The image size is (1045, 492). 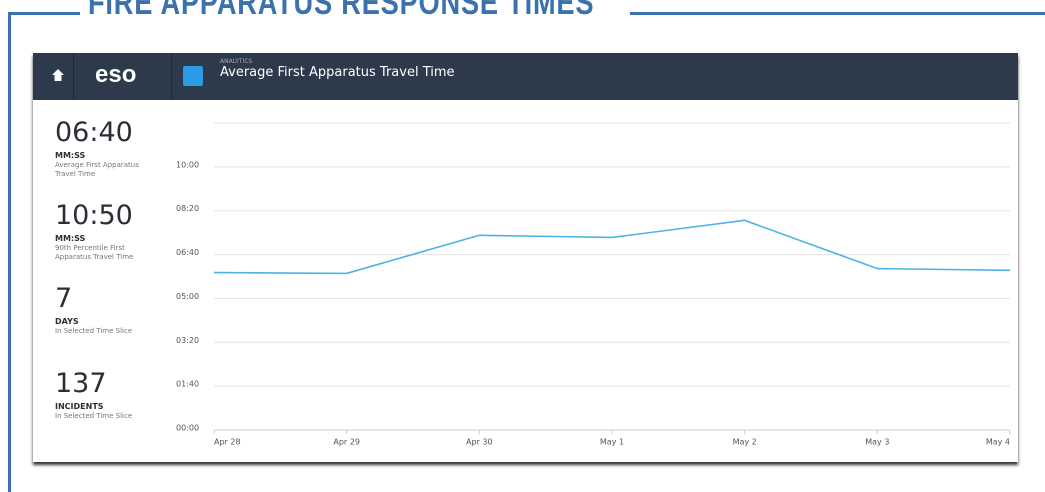 I want to click on stat-value: 06:40, so click(x=94, y=132).